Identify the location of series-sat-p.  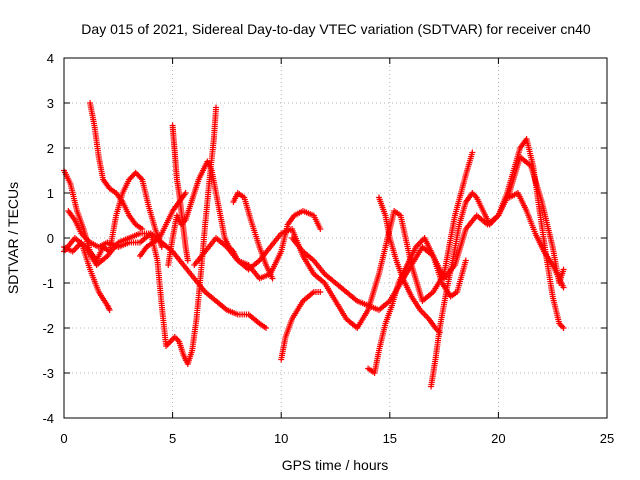
(163, 224).